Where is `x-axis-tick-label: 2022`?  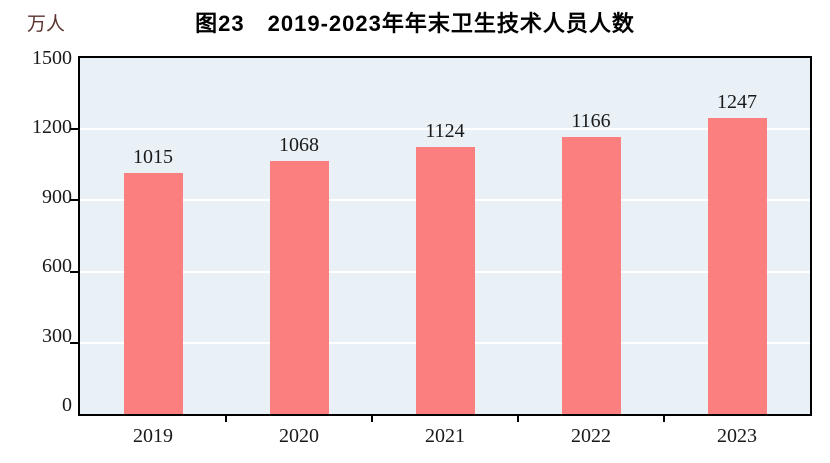
x-axis-tick-label: 2022 is located at coordinates (591, 436).